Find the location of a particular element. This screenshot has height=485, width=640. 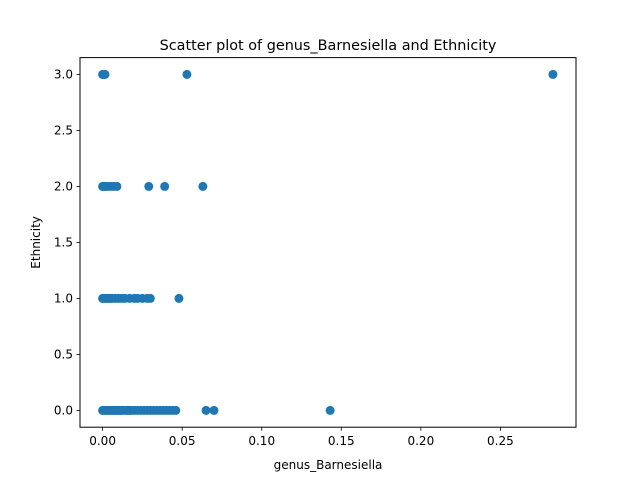

y-axis-ticks: 0.0 0.5 1.0 1.5 2.0 2.5 3.0 is located at coordinates (67, 242).